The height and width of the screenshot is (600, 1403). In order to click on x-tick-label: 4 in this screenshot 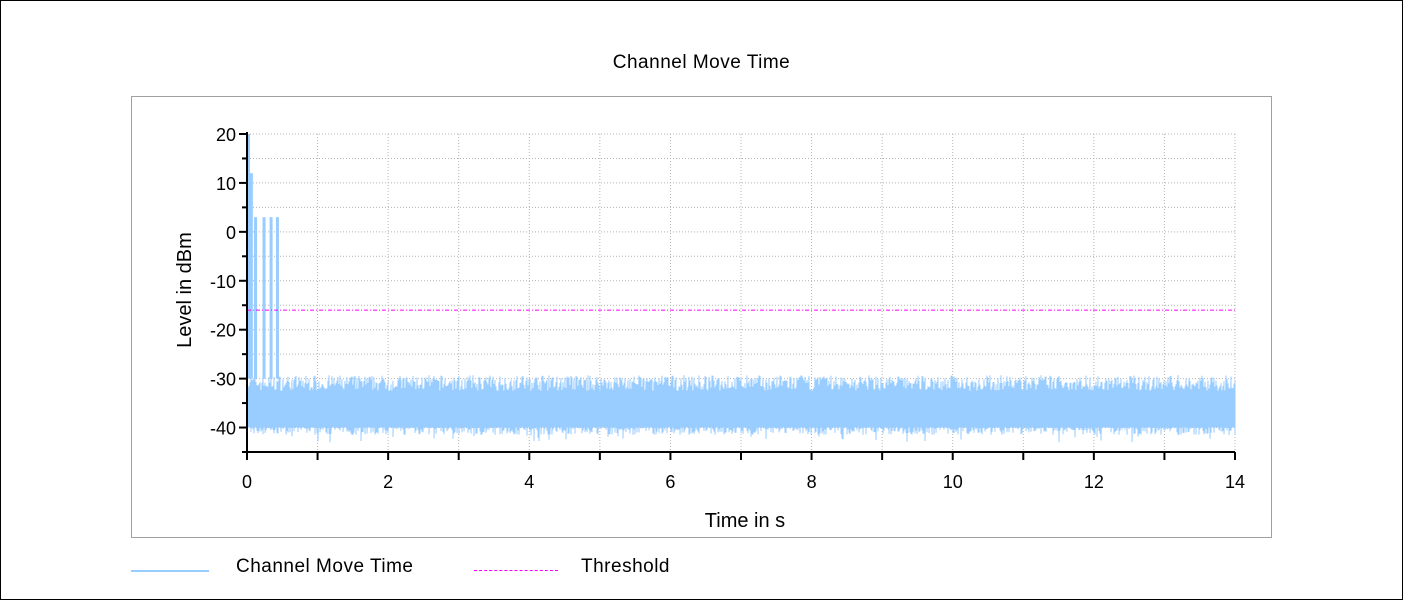, I will do `click(529, 482)`.